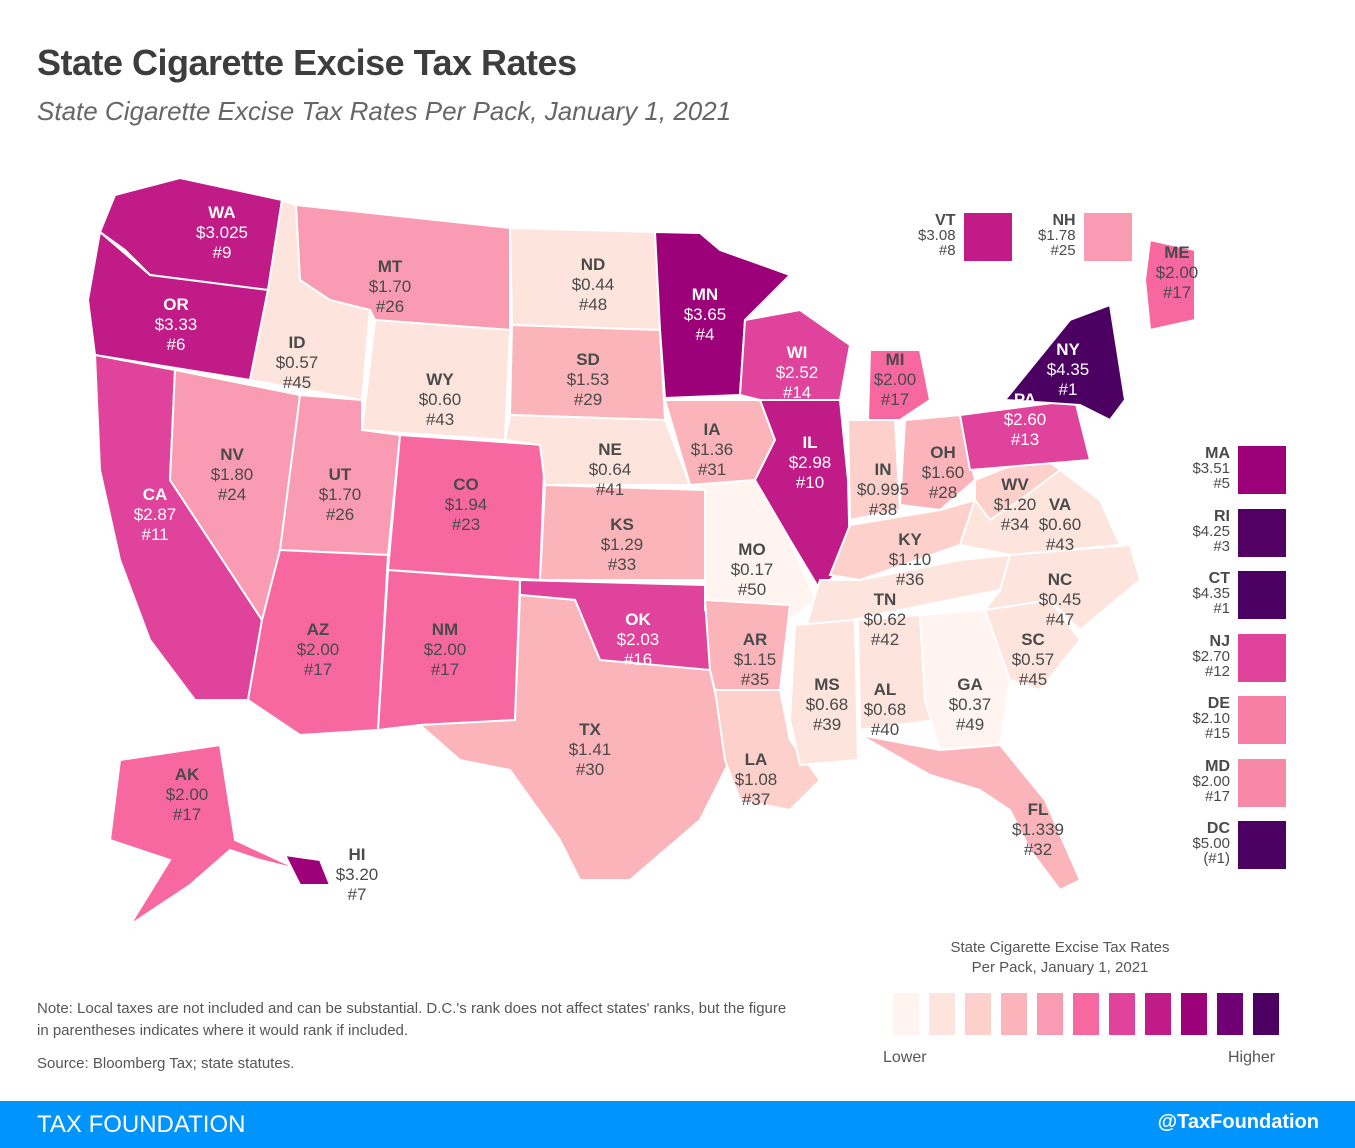  I want to click on state-label-il: IL $2.98 #10, so click(810, 462).